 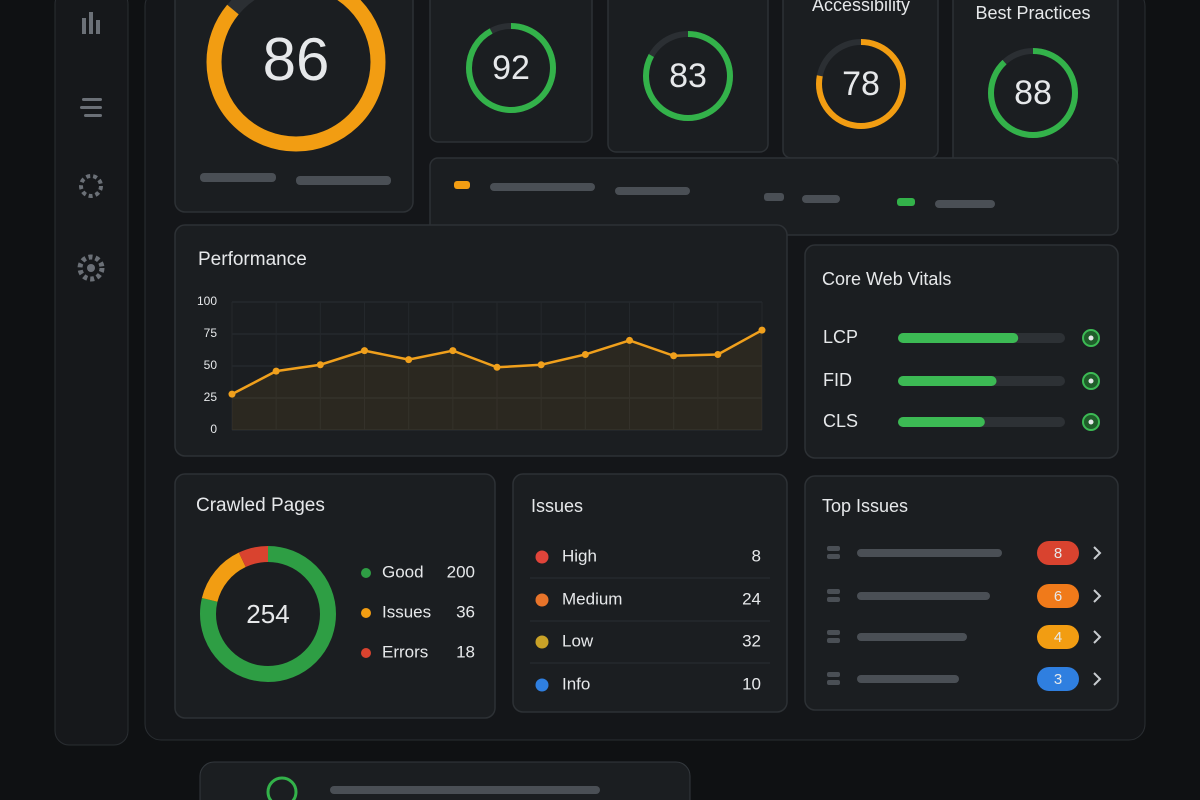 I want to click on vital-label: CLS, so click(x=840, y=421).